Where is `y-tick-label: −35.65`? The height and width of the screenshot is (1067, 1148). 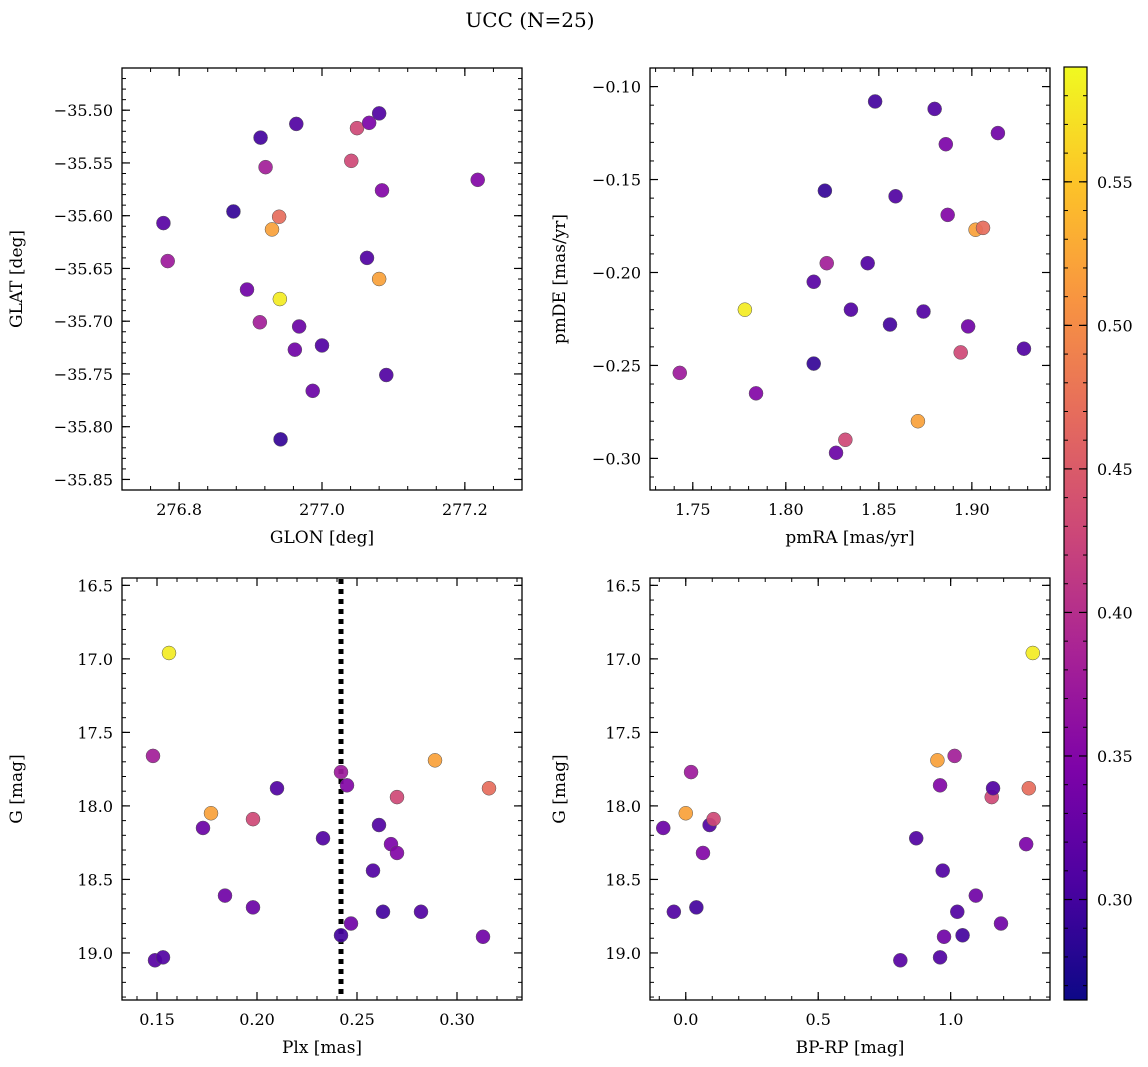 y-tick-label: −35.65 is located at coordinates (83, 268).